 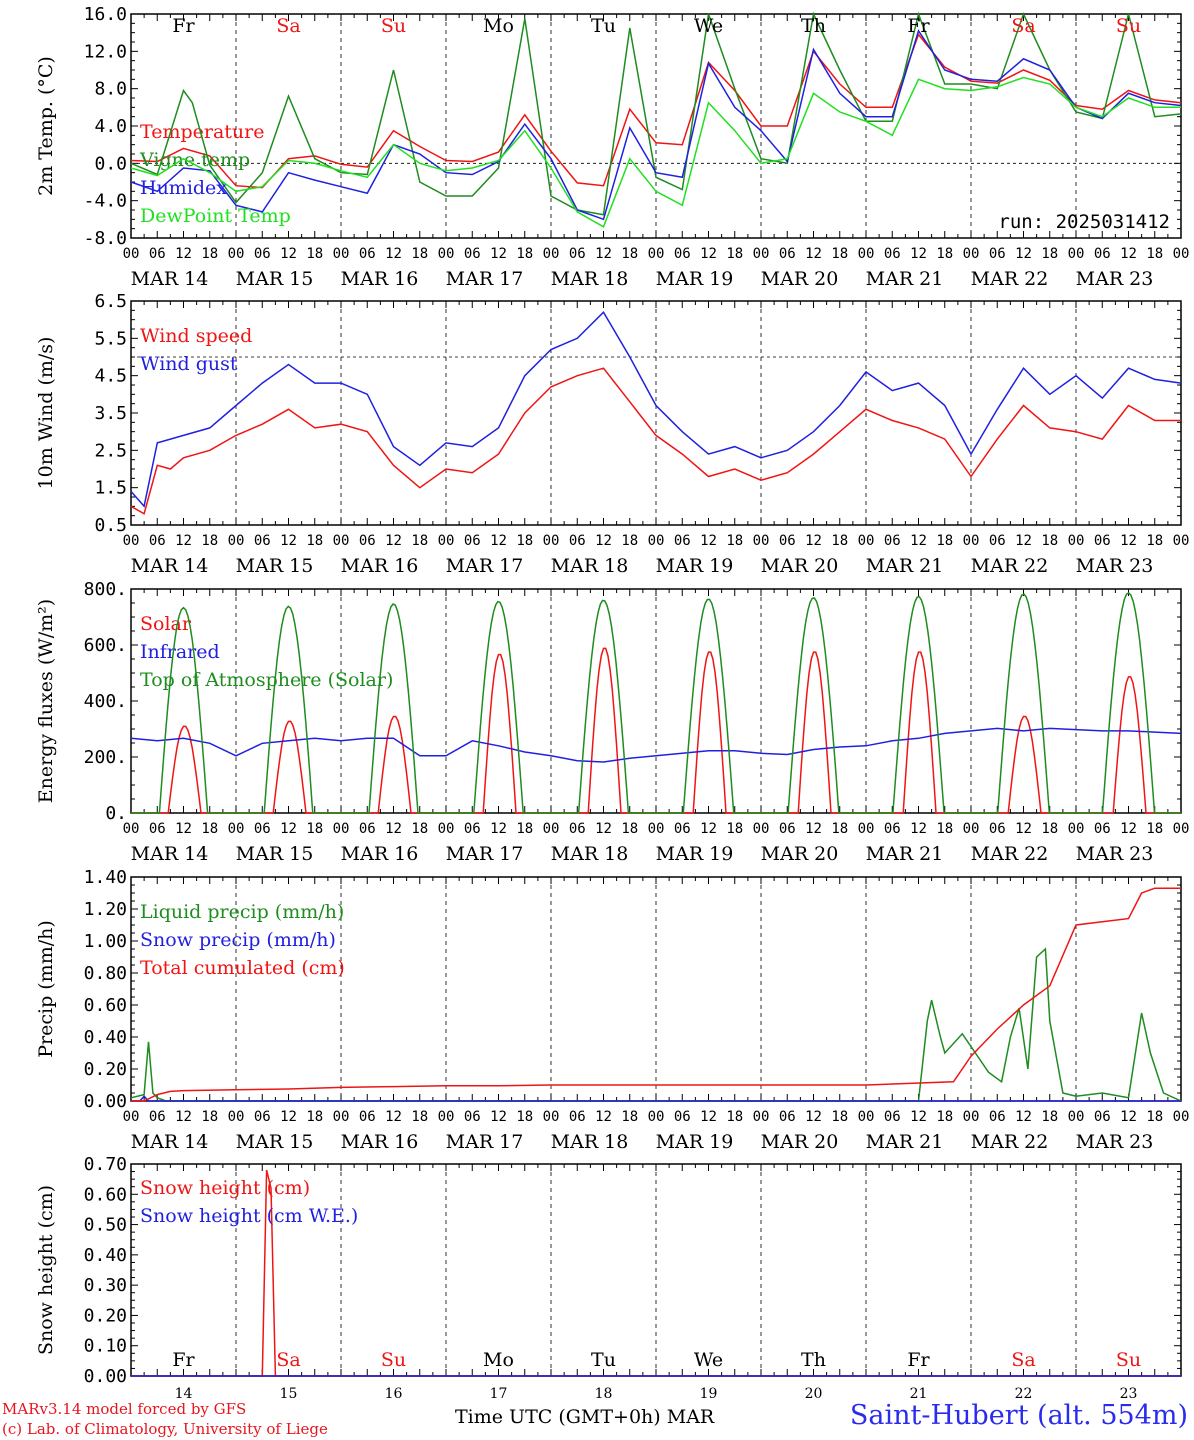 What do you see at coordinates (275, 1142) in the screenshot?
I see `date-label: MAR 15` at bounding box center [275, 1142].